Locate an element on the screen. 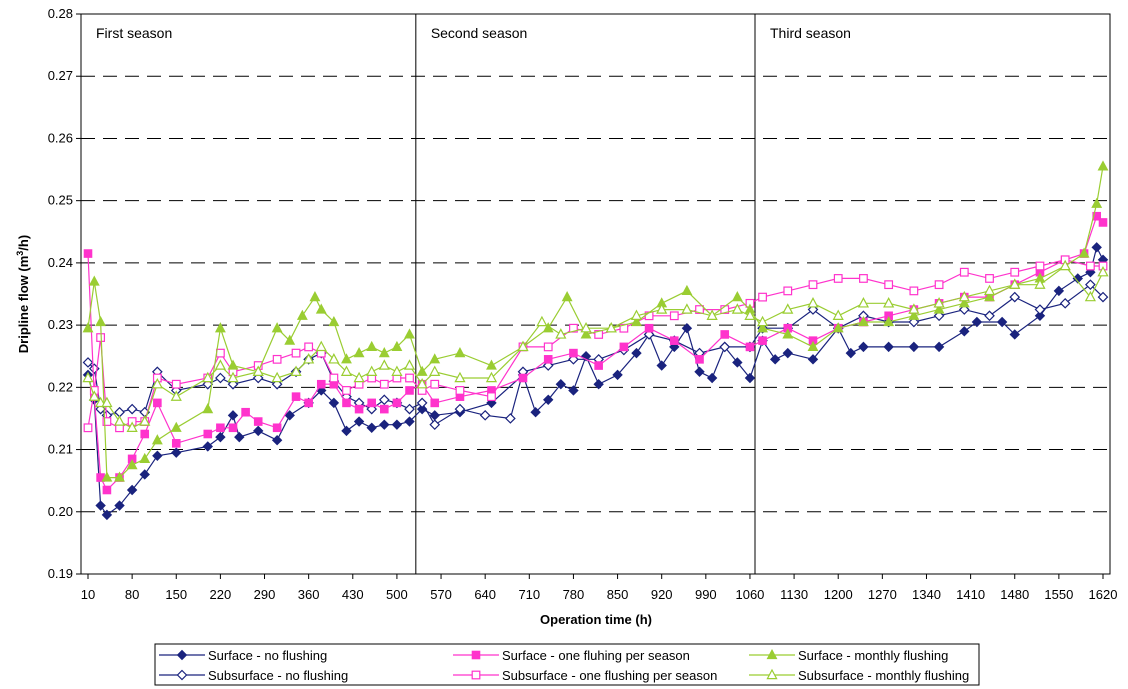 Image resolution: width=1128 pixels, height=689 pixels. x-tick-label: 1620 is located at coordinates (1103, 594).